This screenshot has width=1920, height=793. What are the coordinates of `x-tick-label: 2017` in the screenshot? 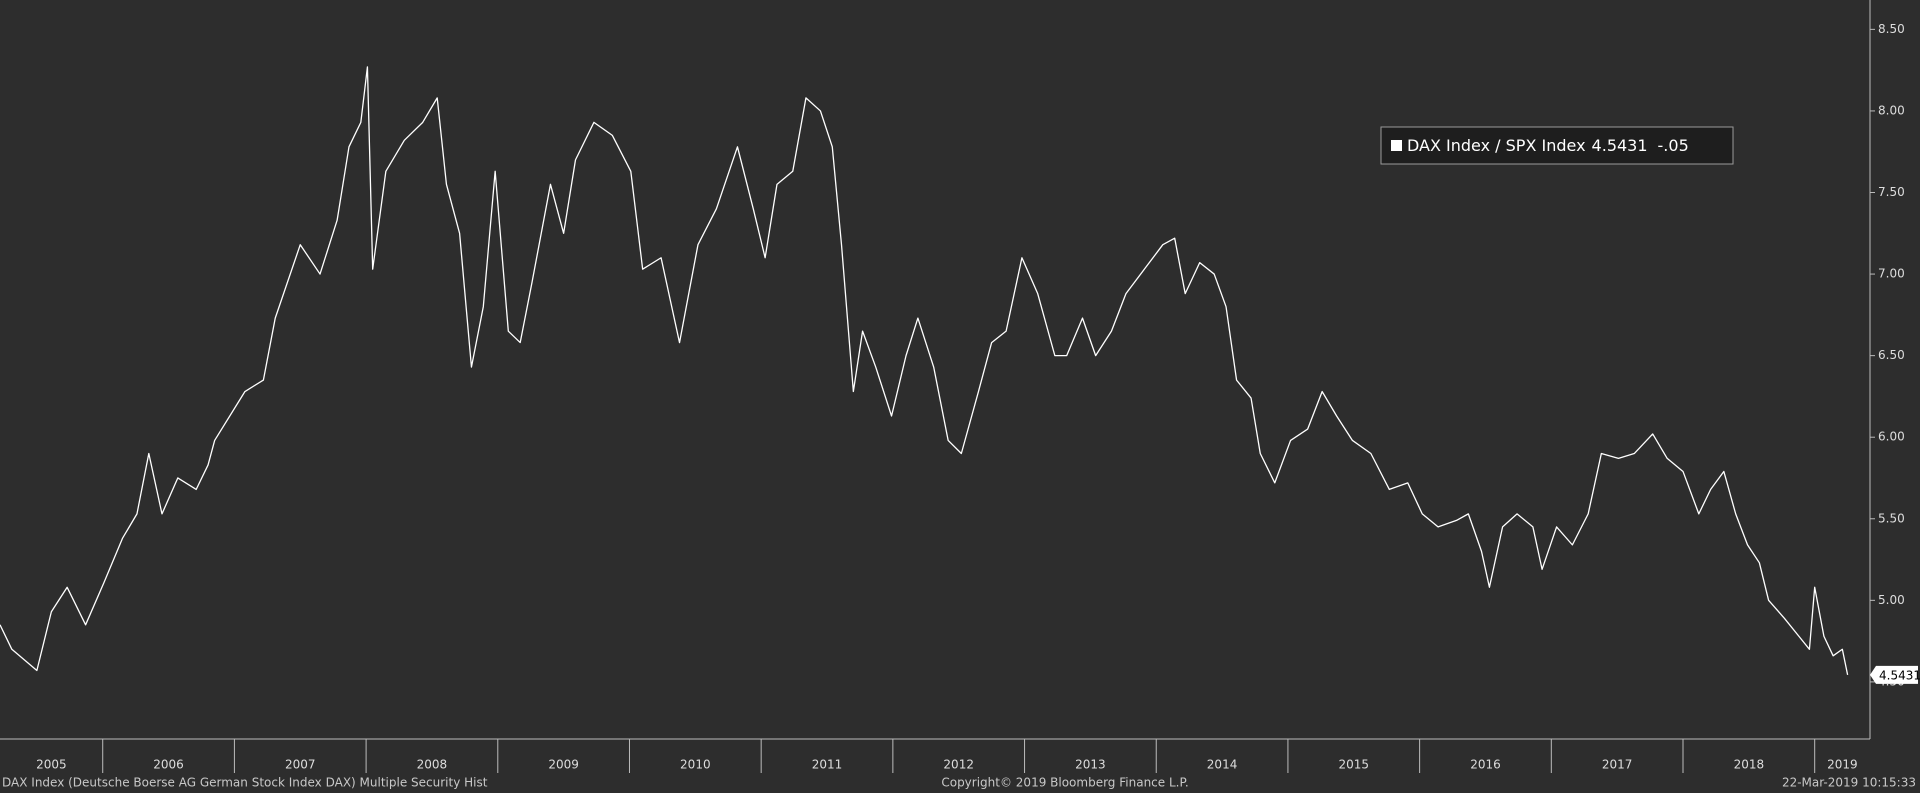 It's located at (1617, 765).